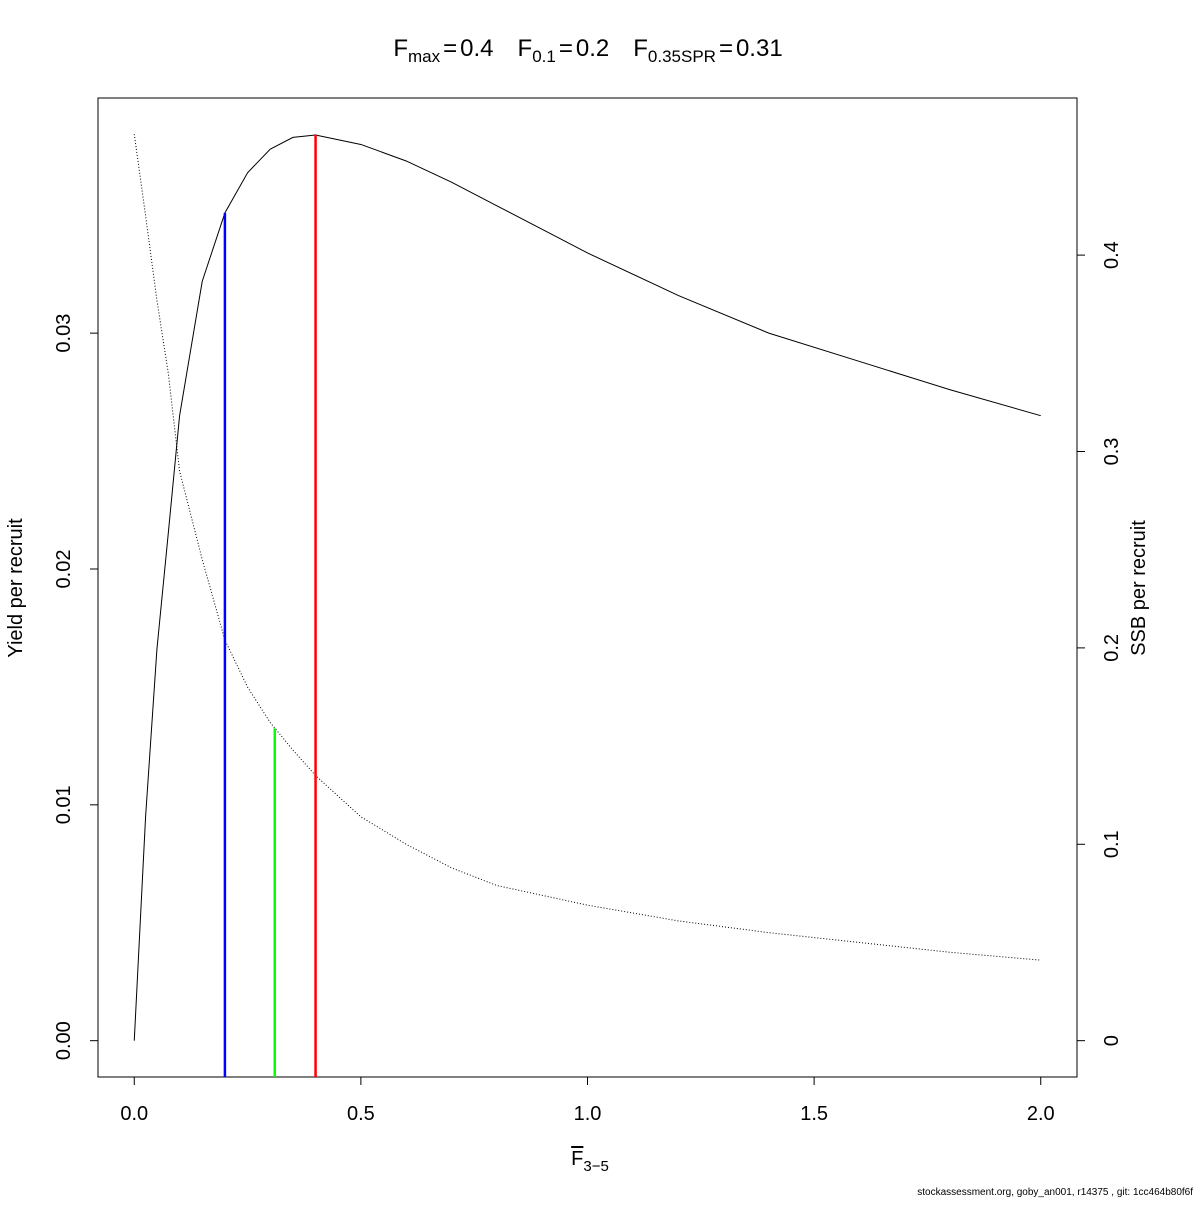 The height and width of the screenshot is (1205, 1200). What do you see at coordinates (814, 1114) in the screenshot?
I see `x-tick-label: 1.5` at bounding box center [814, 1114].